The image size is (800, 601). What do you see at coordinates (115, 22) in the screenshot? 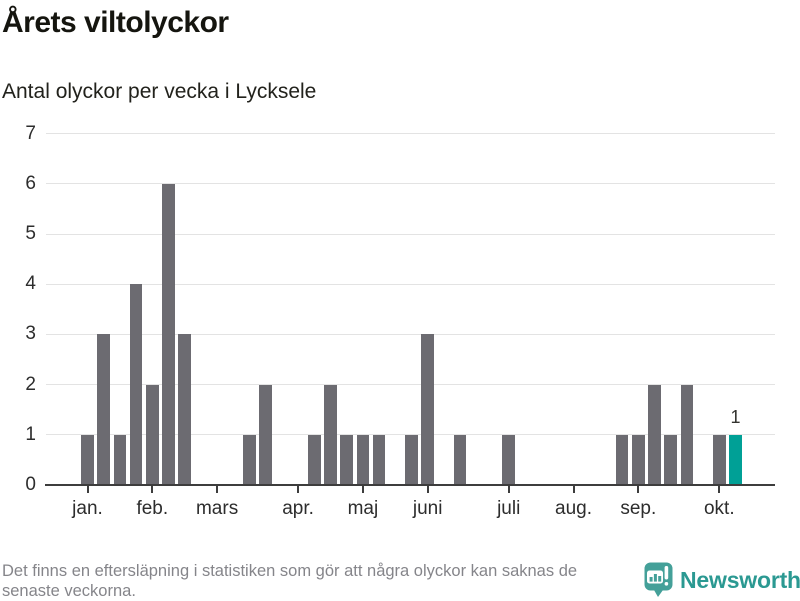
I see `chart-title: Årets viltolyckor` at bounding box center [115, 22].